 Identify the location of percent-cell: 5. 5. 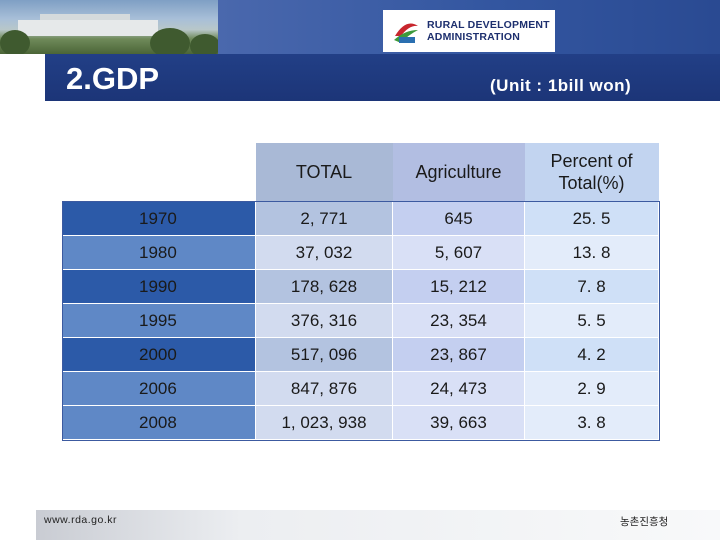
(591, 320).